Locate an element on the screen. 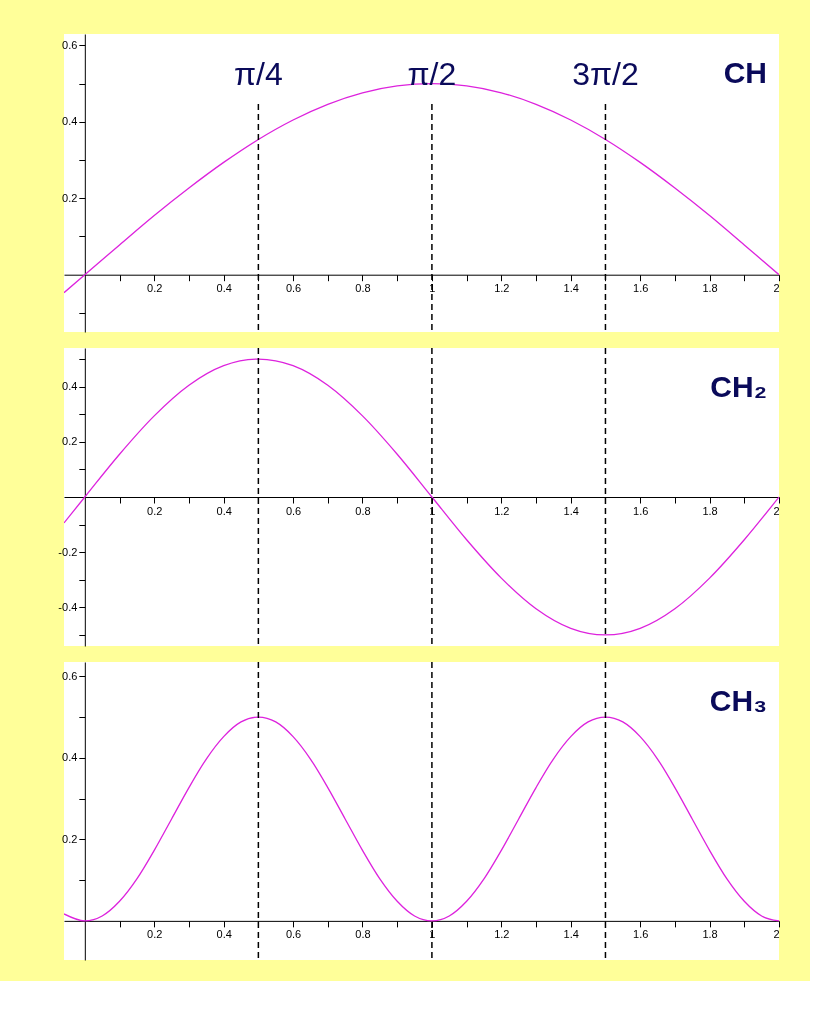 This screenshot has width=825, height=1012. ref-line-label: π/4 is located at coordinates (258, 74).